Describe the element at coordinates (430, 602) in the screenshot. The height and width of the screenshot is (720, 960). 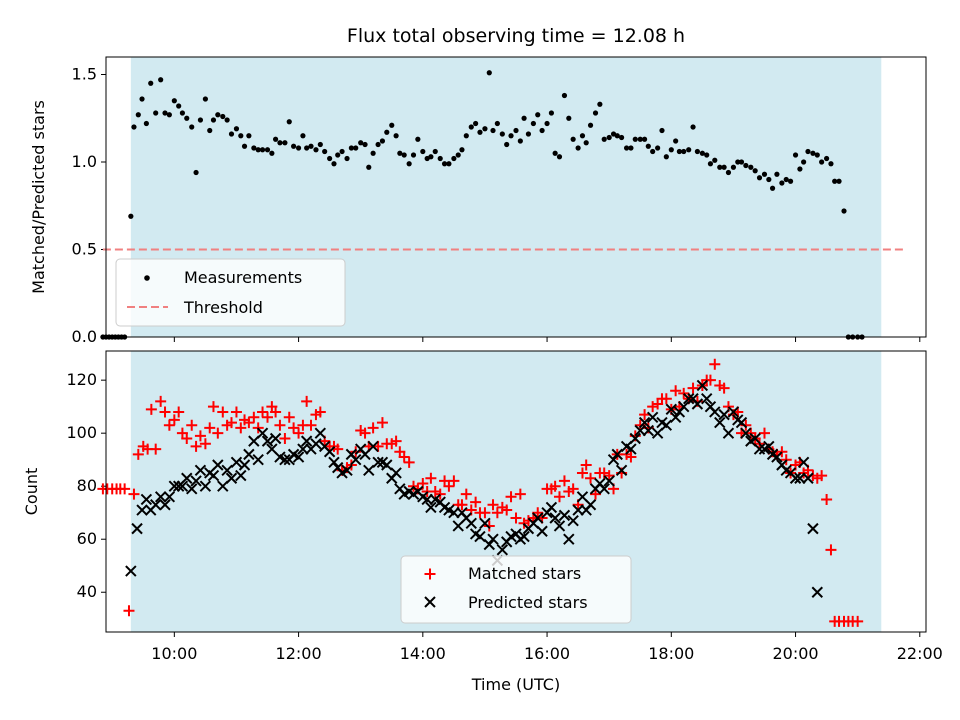
I see `legend-predicted-marker` at that location.